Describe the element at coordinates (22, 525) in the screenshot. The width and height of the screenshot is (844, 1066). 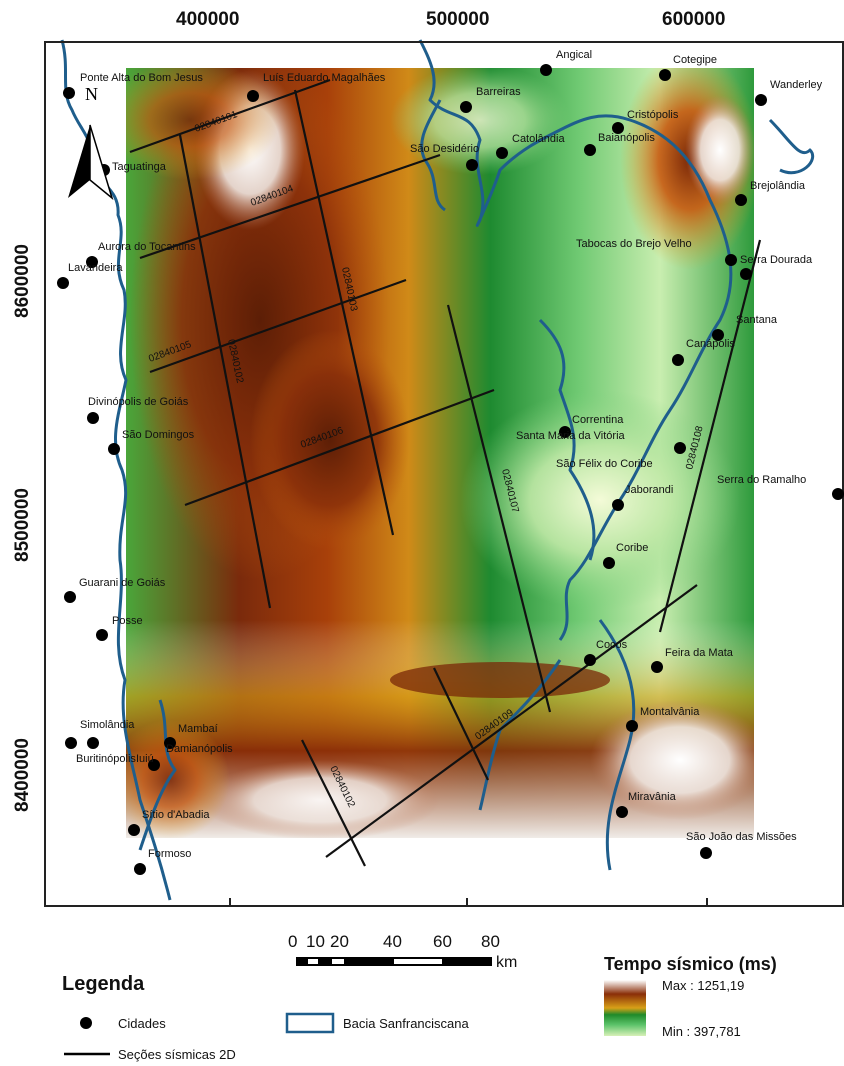
I see `y-tick-label: 8500000` at that location.